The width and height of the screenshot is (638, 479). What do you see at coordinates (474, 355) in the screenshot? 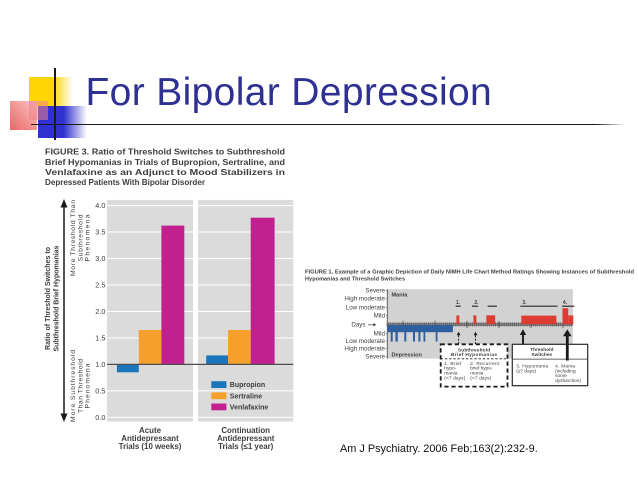
I see `svg-text: Brief Hypomanias` at bounding box center [474, 355].